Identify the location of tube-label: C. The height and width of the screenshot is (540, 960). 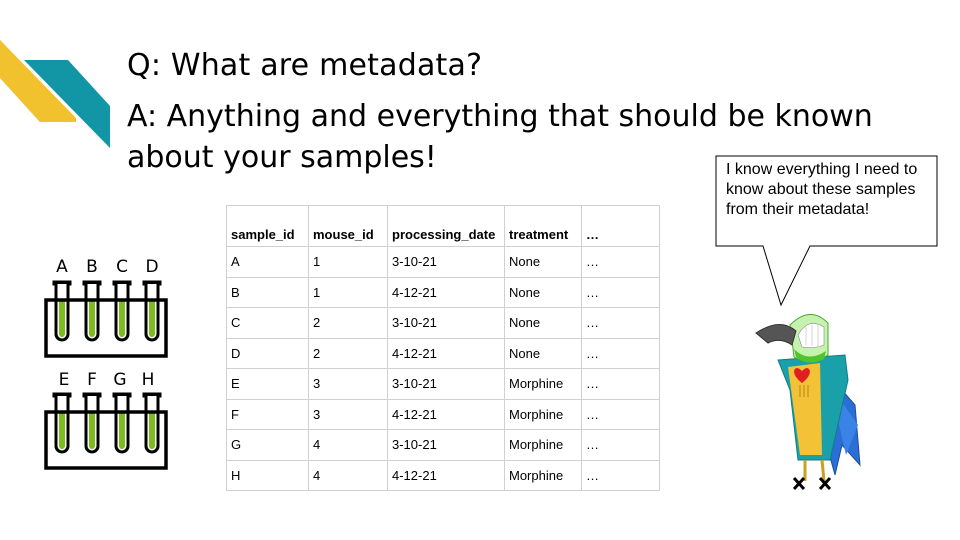
(122, 267).